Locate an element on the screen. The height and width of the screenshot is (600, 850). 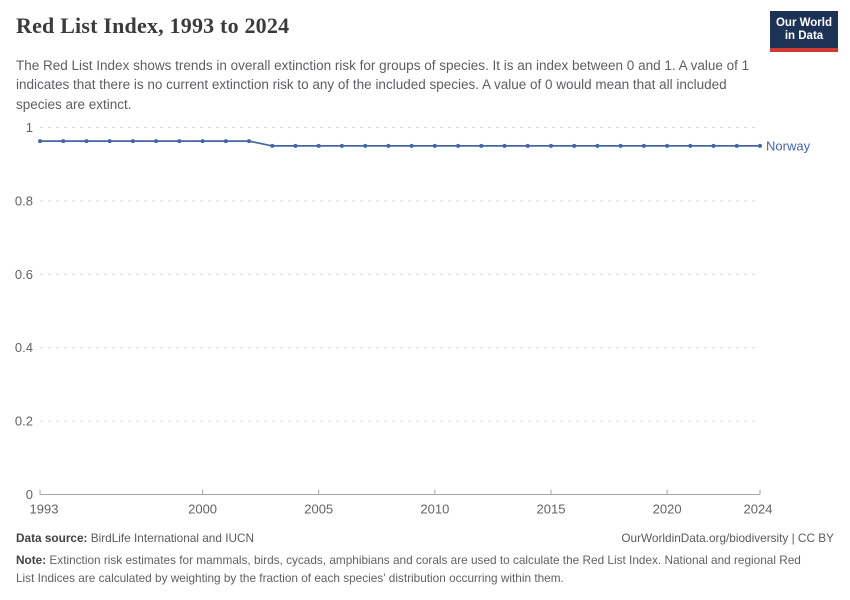
y-tick-label: 1 is located at coordinates (29, 127).